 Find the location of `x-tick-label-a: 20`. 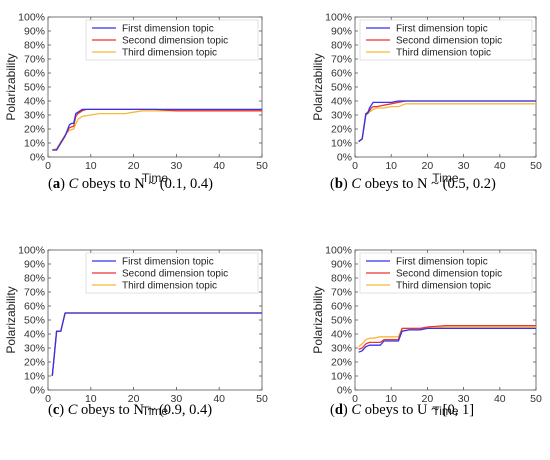

x-tick-label-a: 20 is located at coordinates (134, 166).